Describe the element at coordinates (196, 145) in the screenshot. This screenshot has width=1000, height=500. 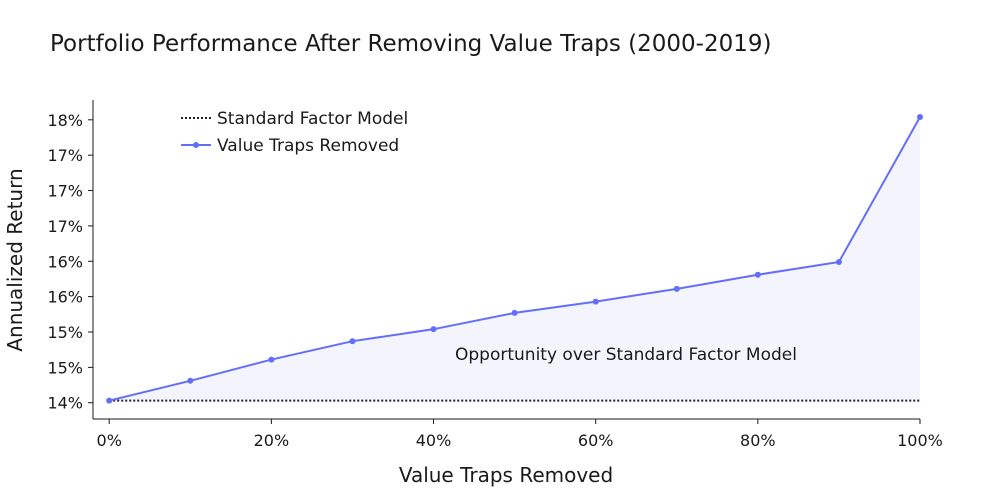
I see `legend-marker-value-traps-removed` at that location.